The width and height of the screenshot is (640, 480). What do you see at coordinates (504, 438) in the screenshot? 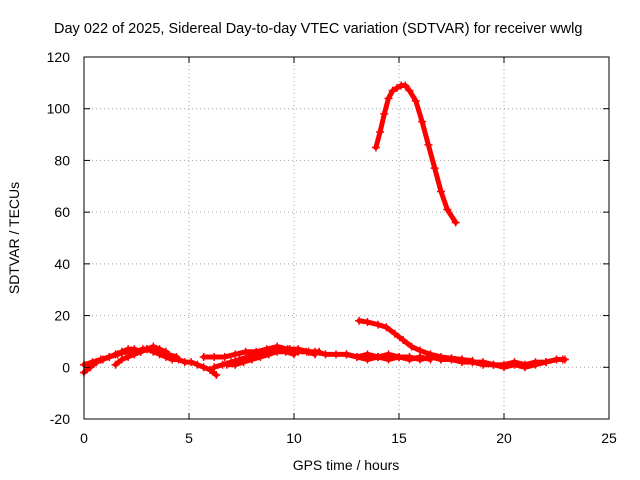
I see `x-tick-label: 20` at bounding box center [504, 438].